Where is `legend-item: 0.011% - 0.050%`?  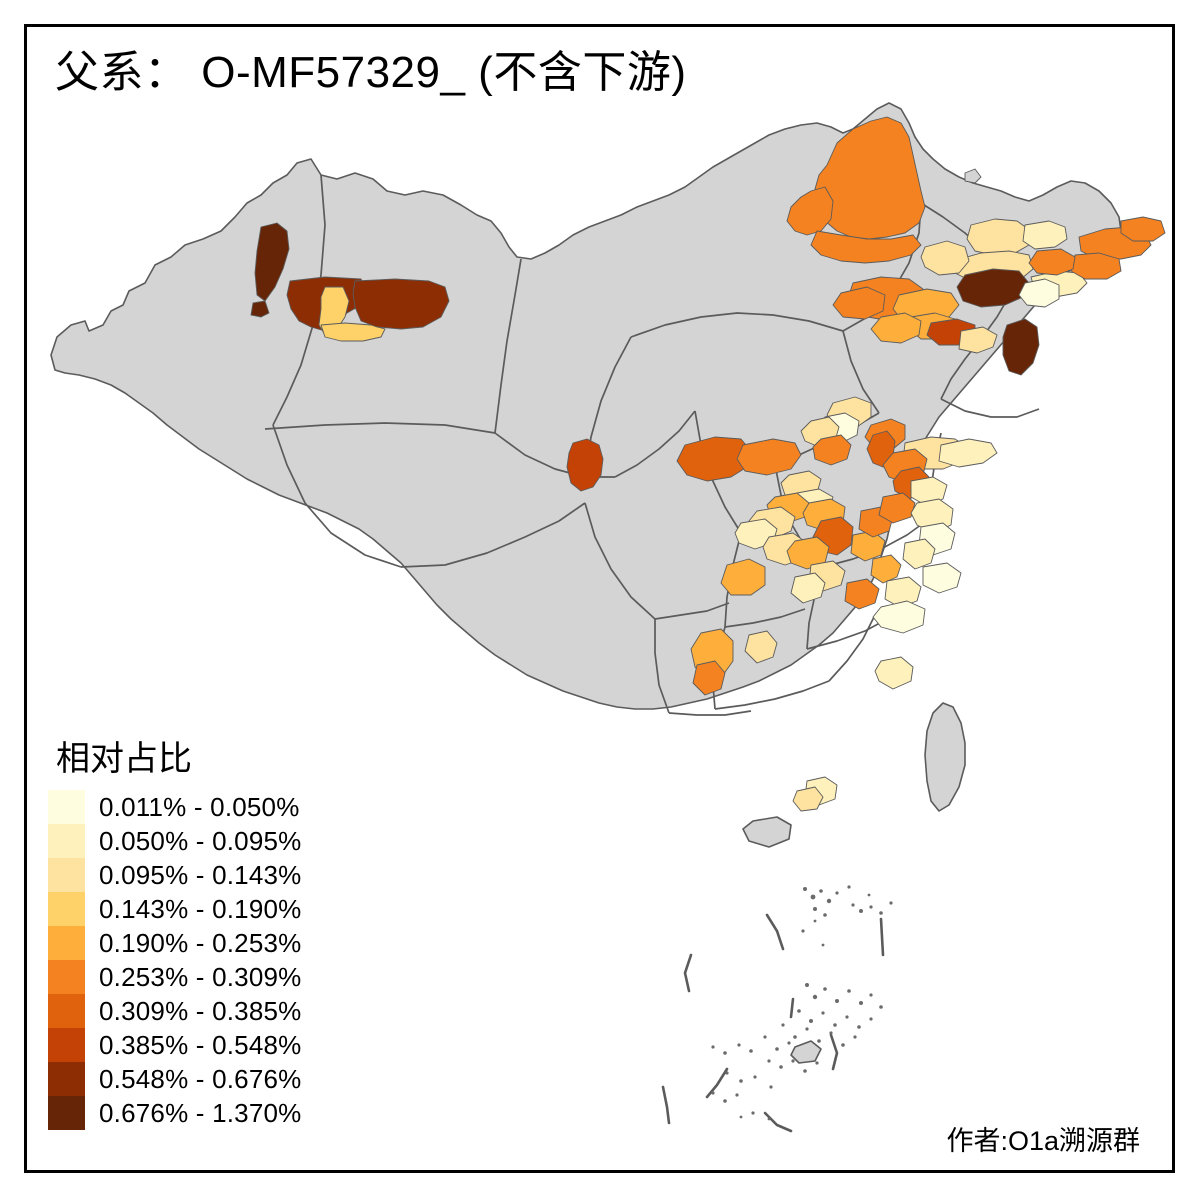
legend-item: 0.011% - 0.050% is located at coordinates (174, 807).